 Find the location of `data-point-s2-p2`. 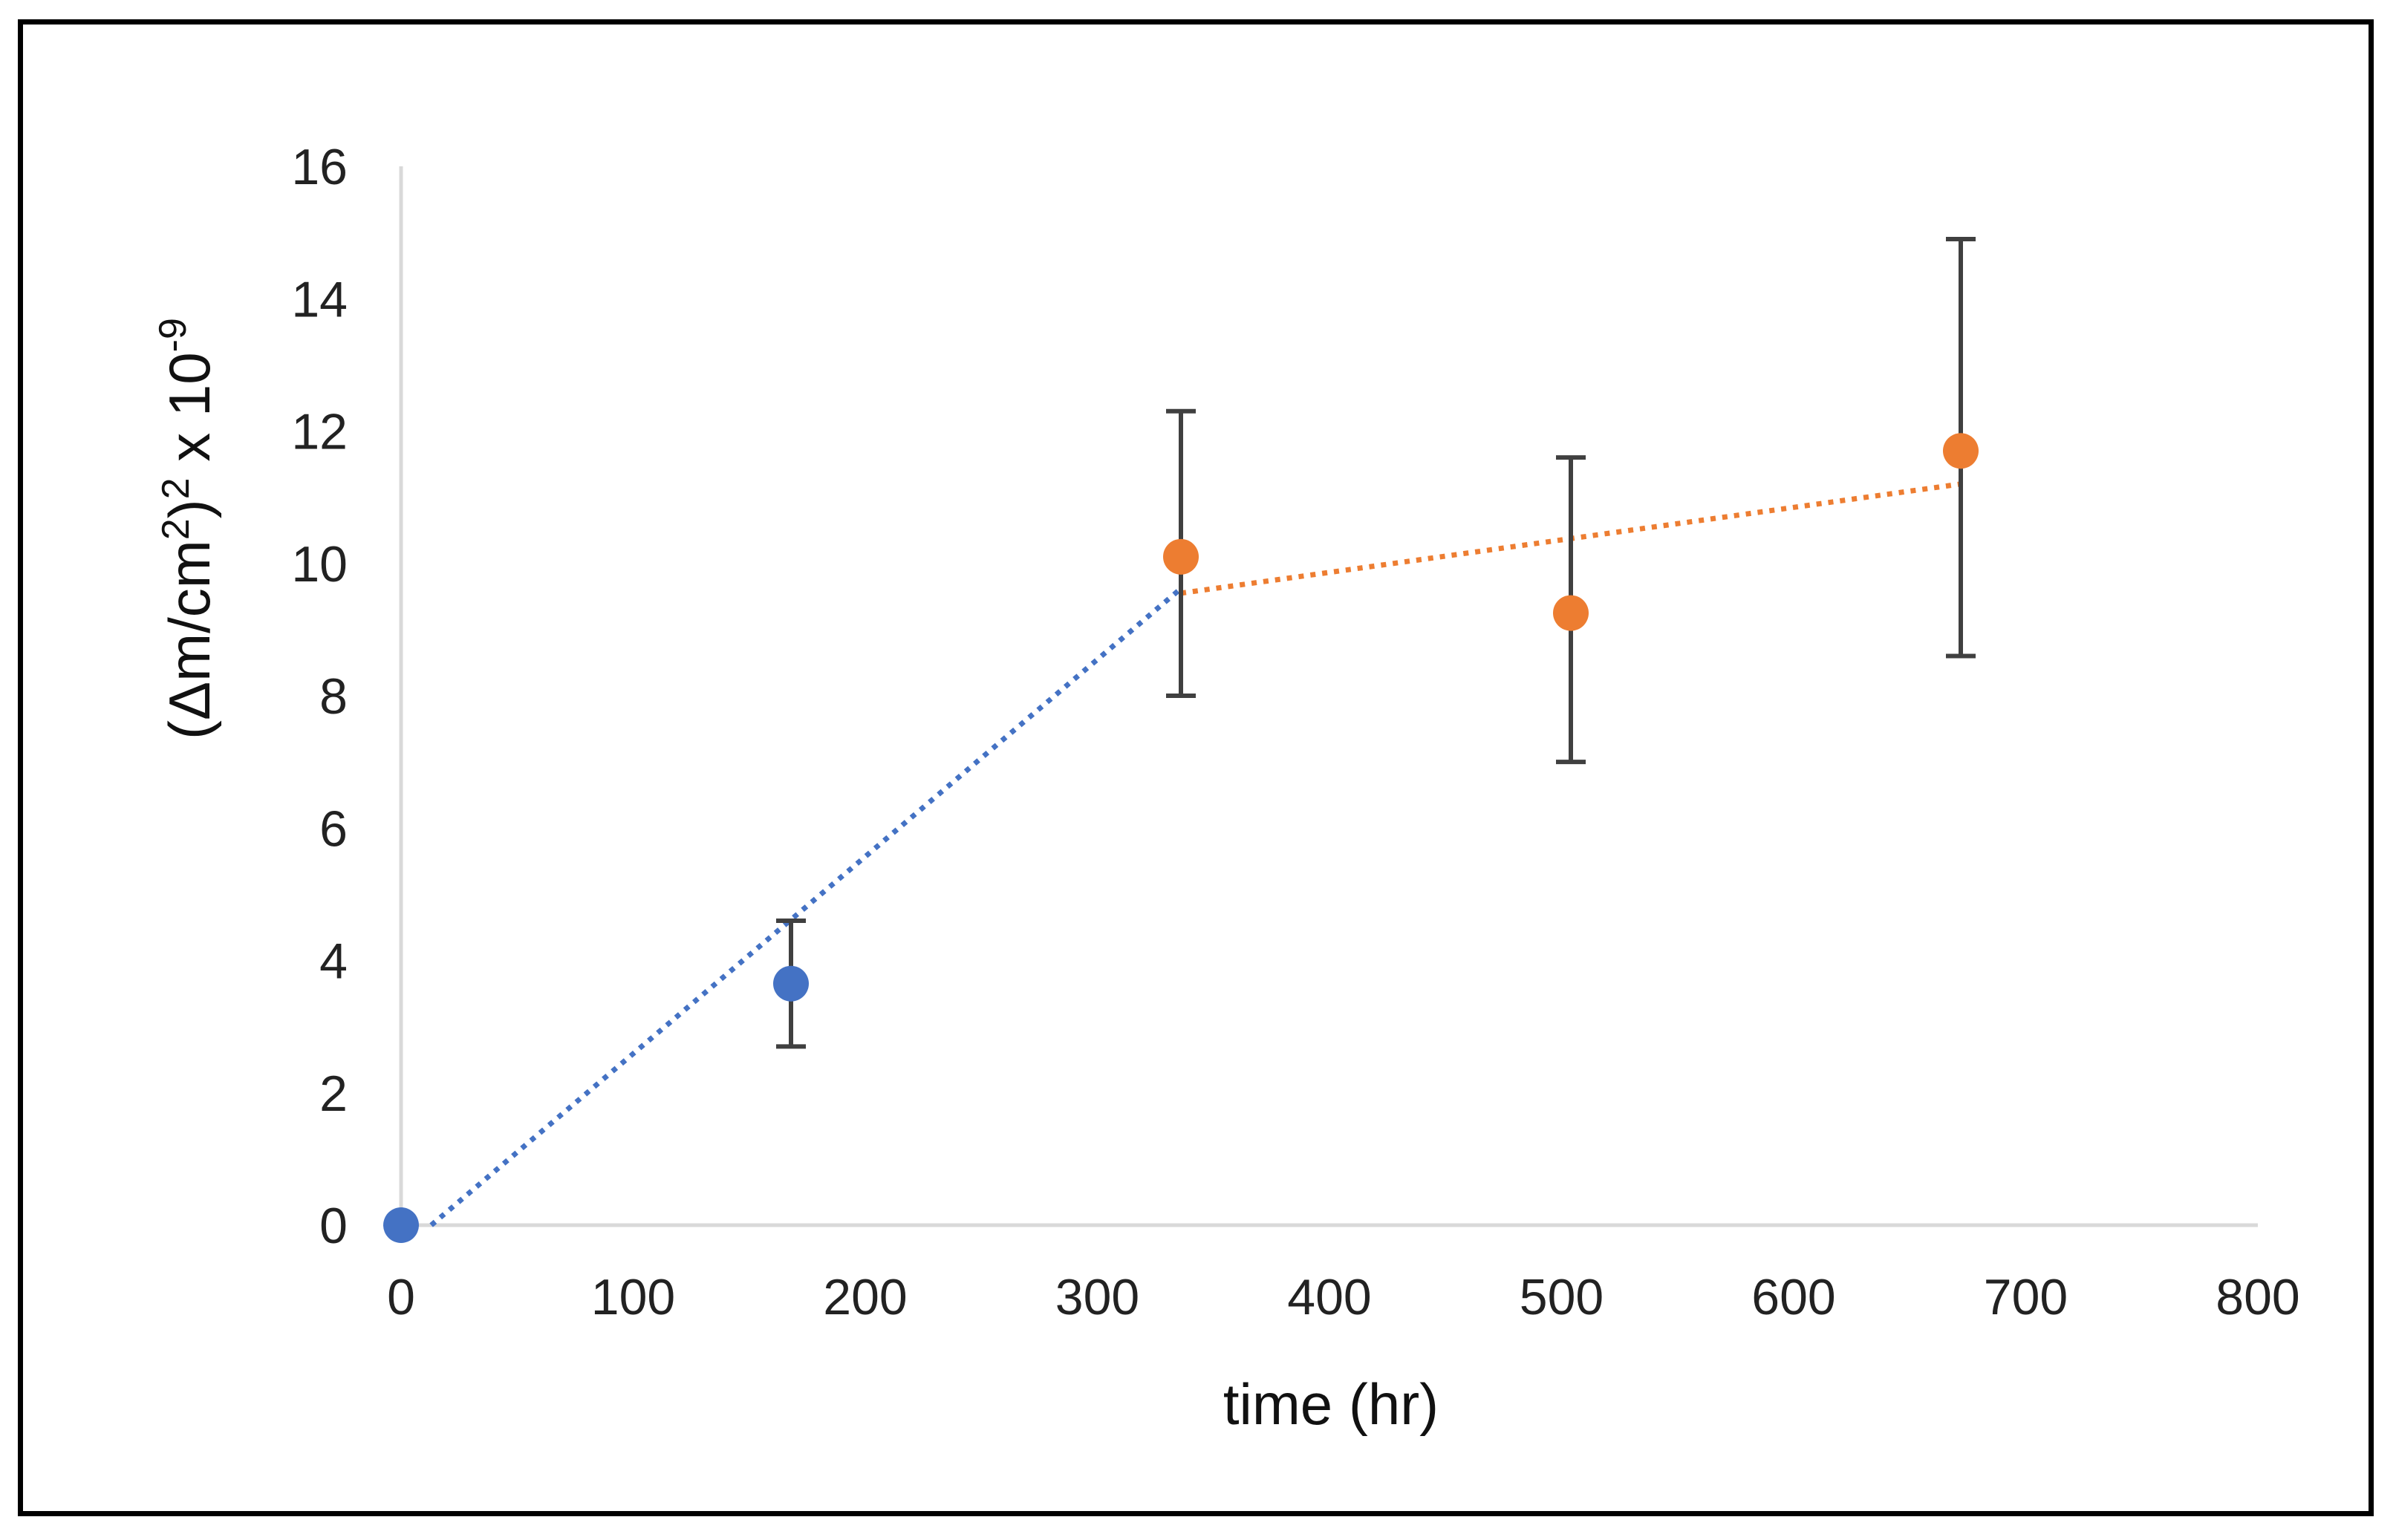

data-point-s2-p2 is located at coordinates (1571, 613).